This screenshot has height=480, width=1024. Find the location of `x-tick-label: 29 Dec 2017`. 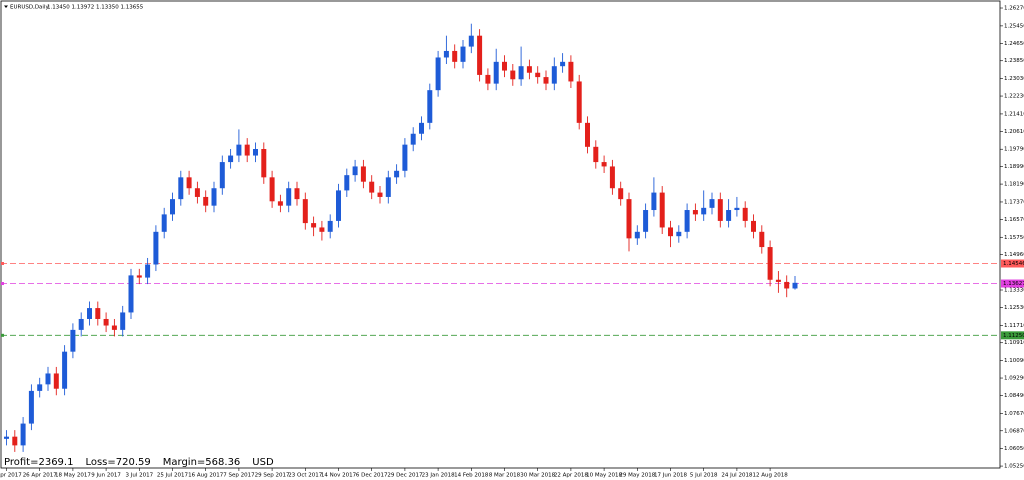

x-tick-label: 29 Dec 2017 is located at coordinates (405, 476).